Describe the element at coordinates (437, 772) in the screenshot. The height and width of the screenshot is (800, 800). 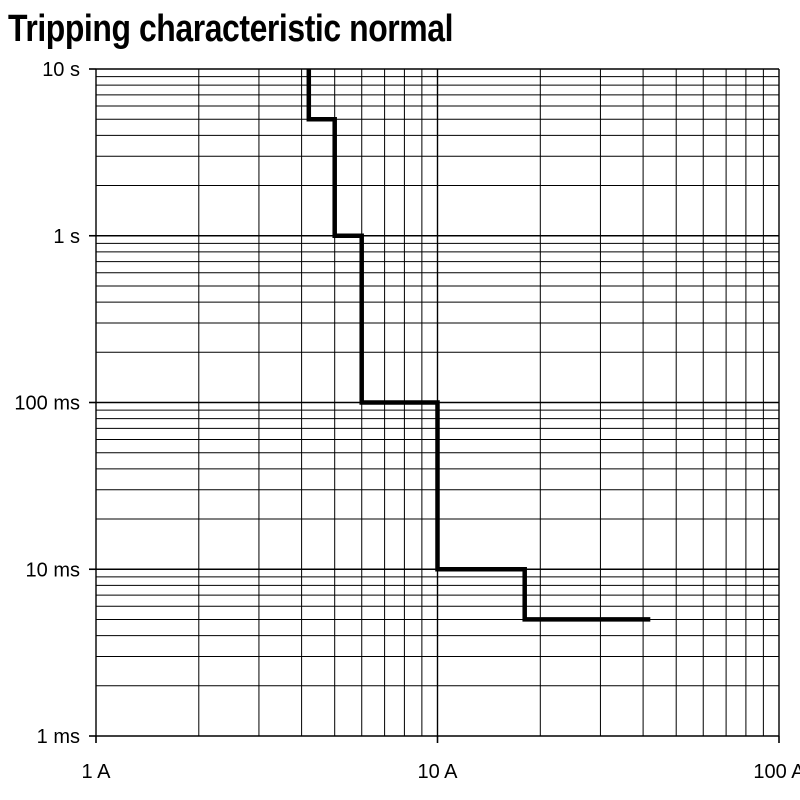
I see `x-tick-label: 10 A` at that location.